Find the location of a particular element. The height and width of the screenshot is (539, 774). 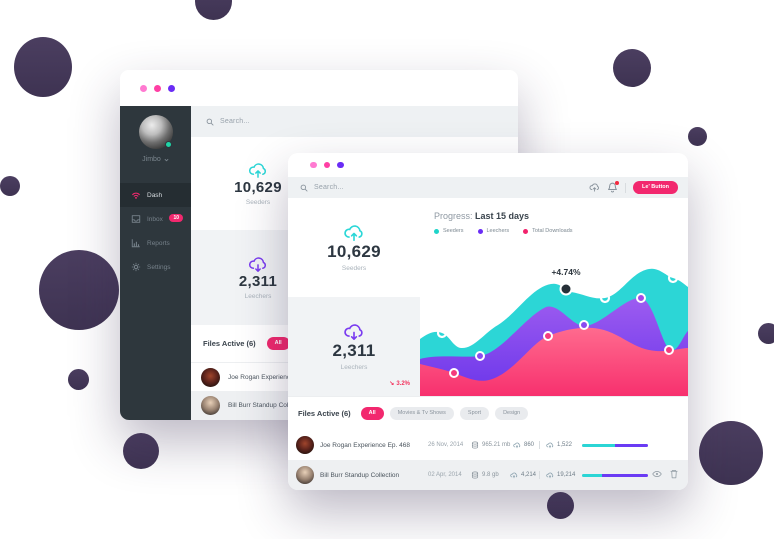

filter-pill-movies: Movies & Tv Shows is located at coordinates (421, 413).